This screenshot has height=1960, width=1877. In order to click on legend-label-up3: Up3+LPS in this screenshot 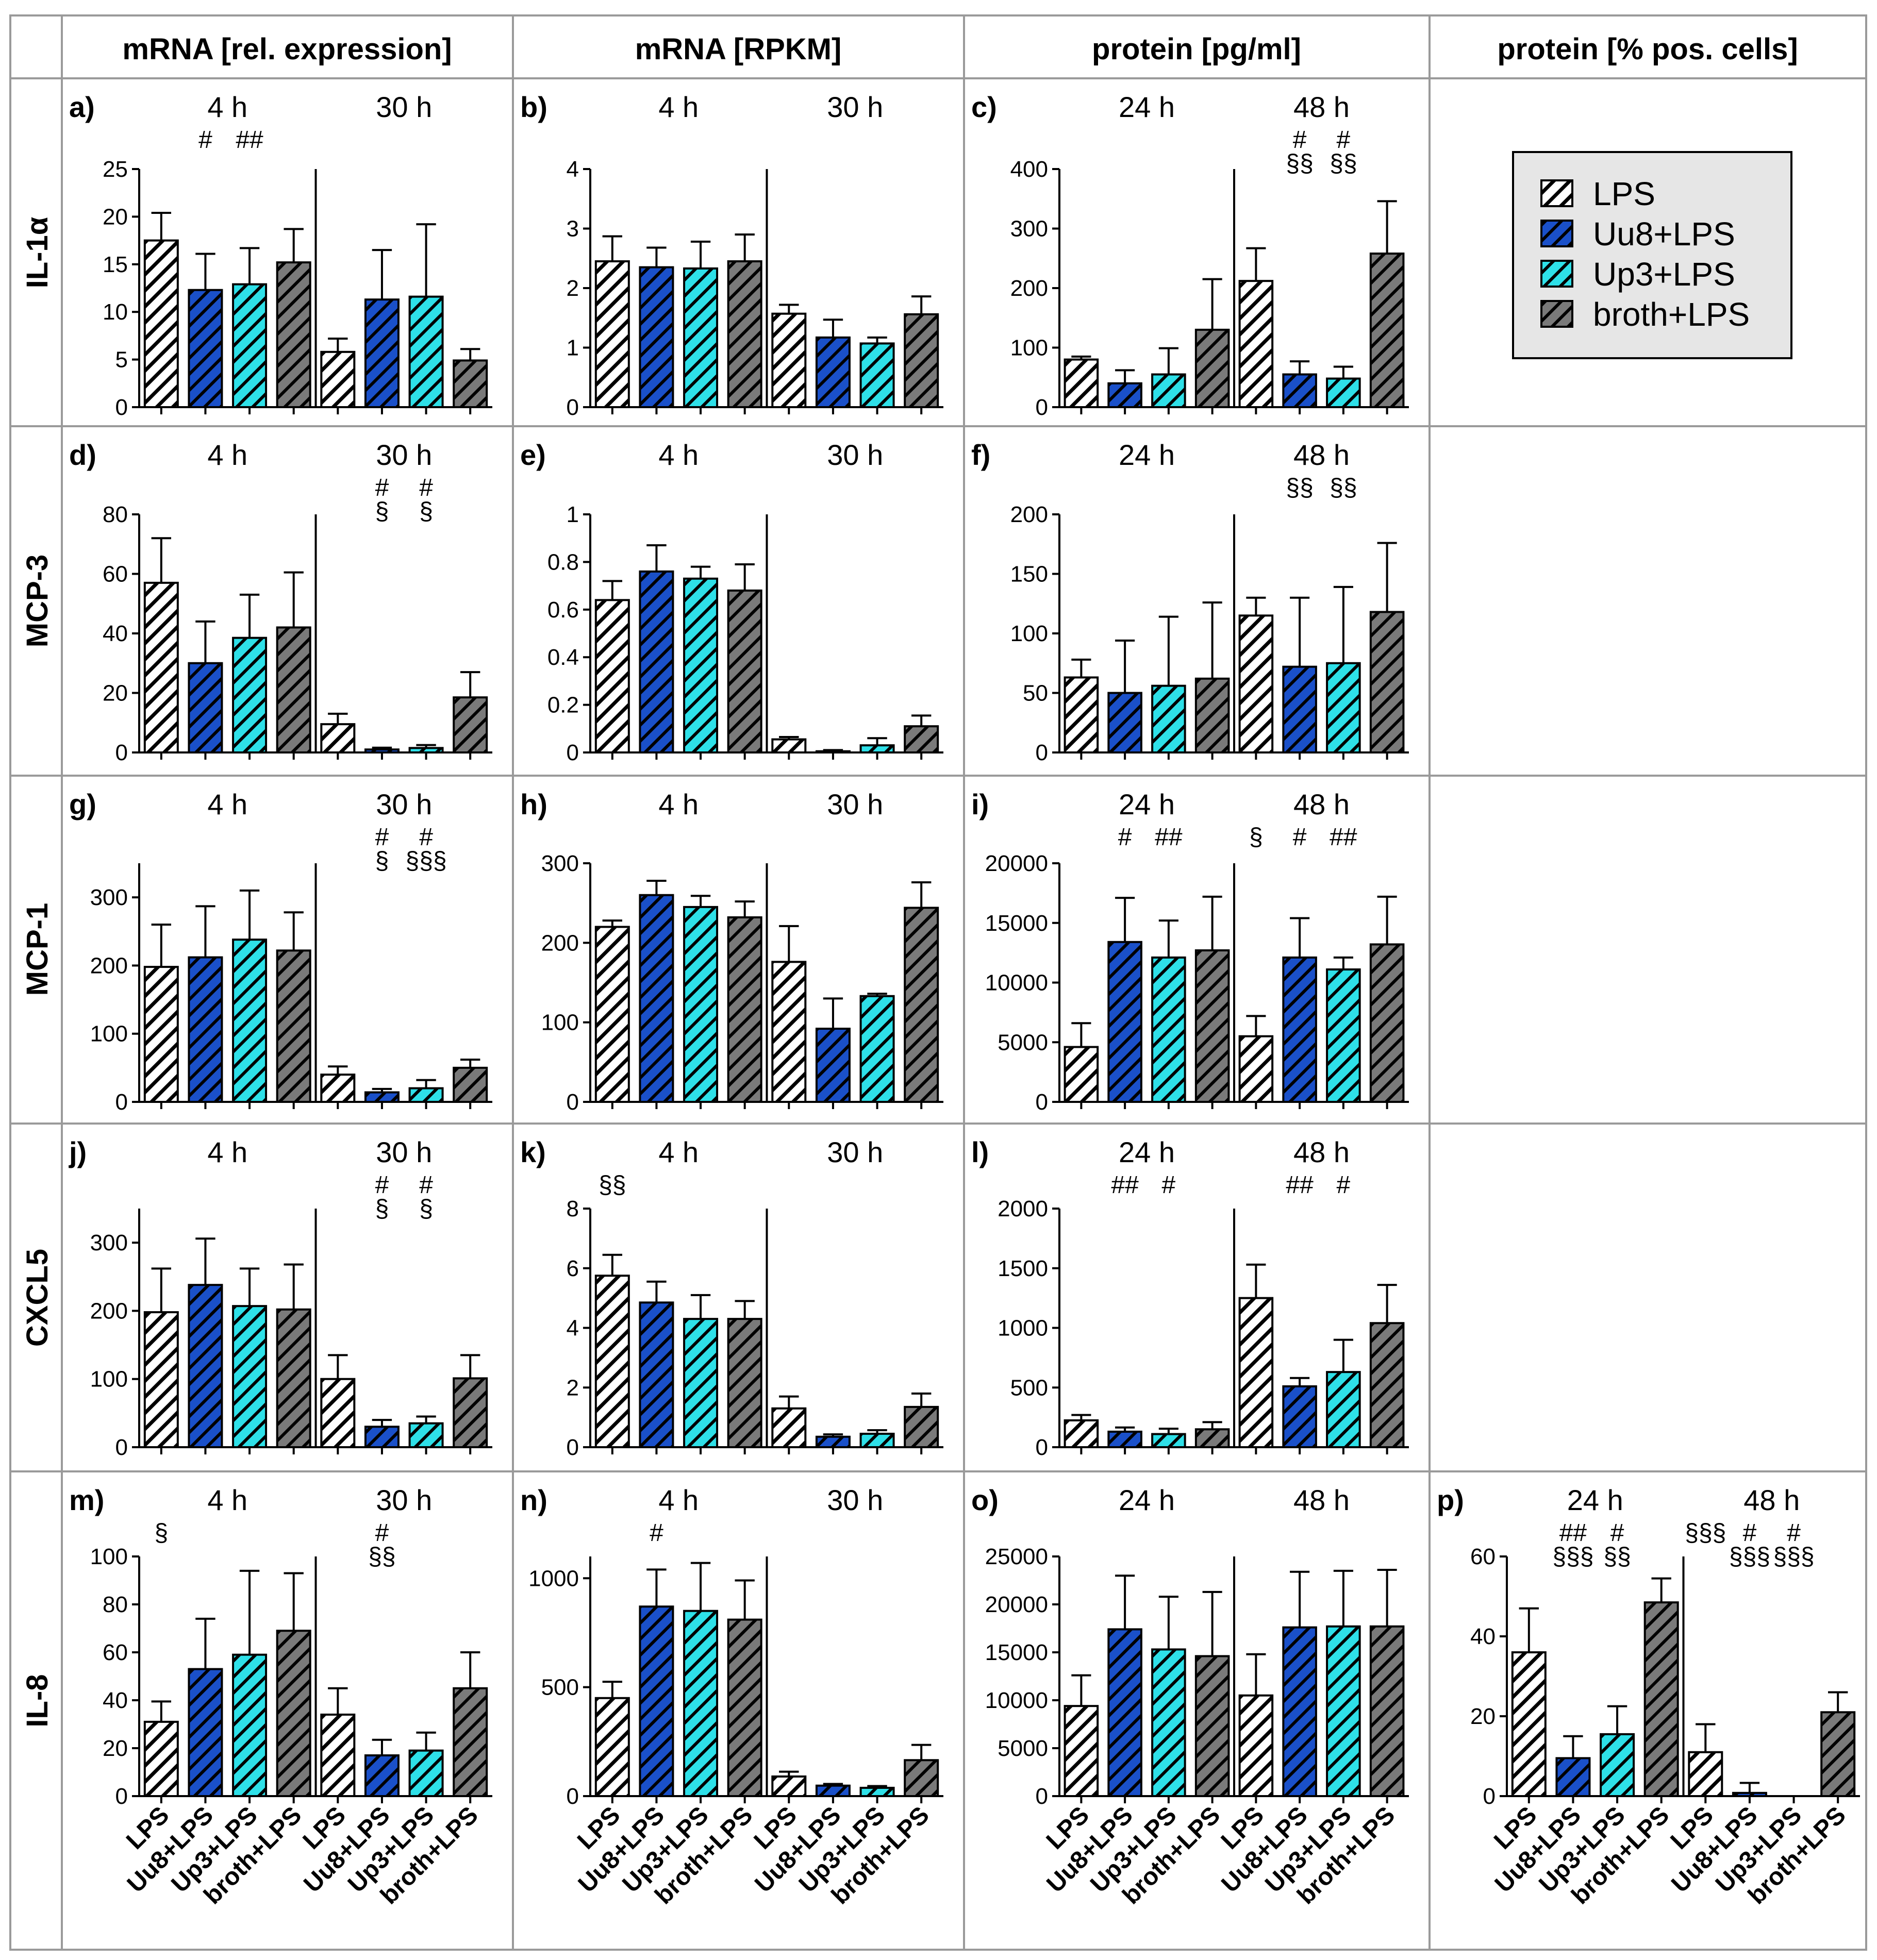, I will do `click(1664, 274)`.